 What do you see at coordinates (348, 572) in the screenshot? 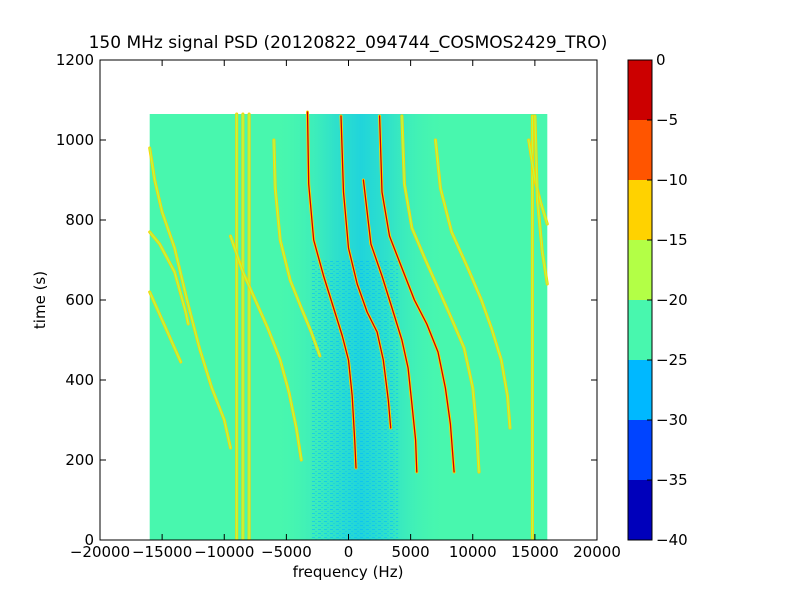
I see `x-axis-label: frequency (Hz)` at bounding box center [348, 572].